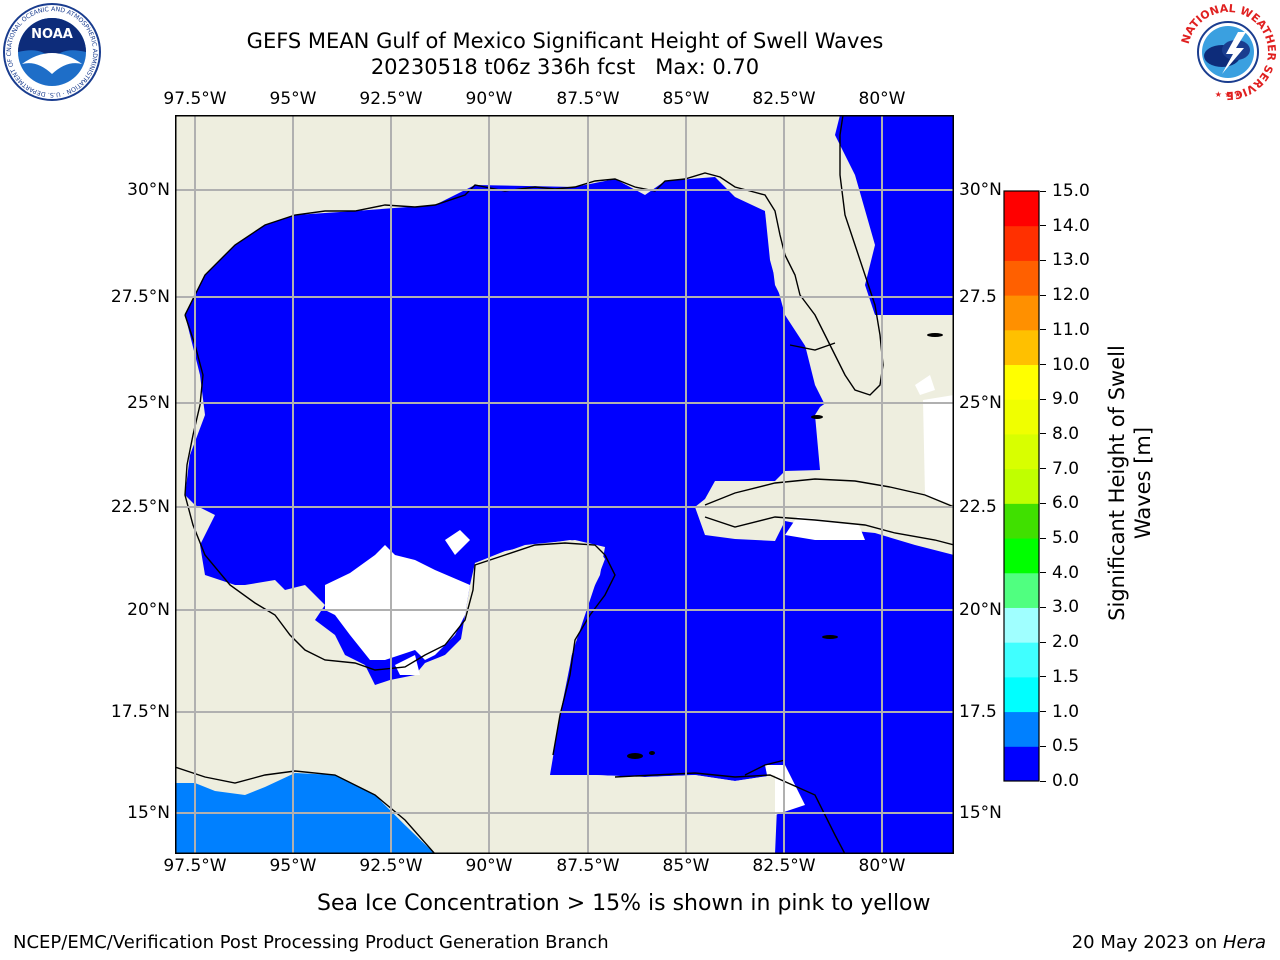  I want to click on colorbar-tick-label: 10.0, so click(1071, 364).